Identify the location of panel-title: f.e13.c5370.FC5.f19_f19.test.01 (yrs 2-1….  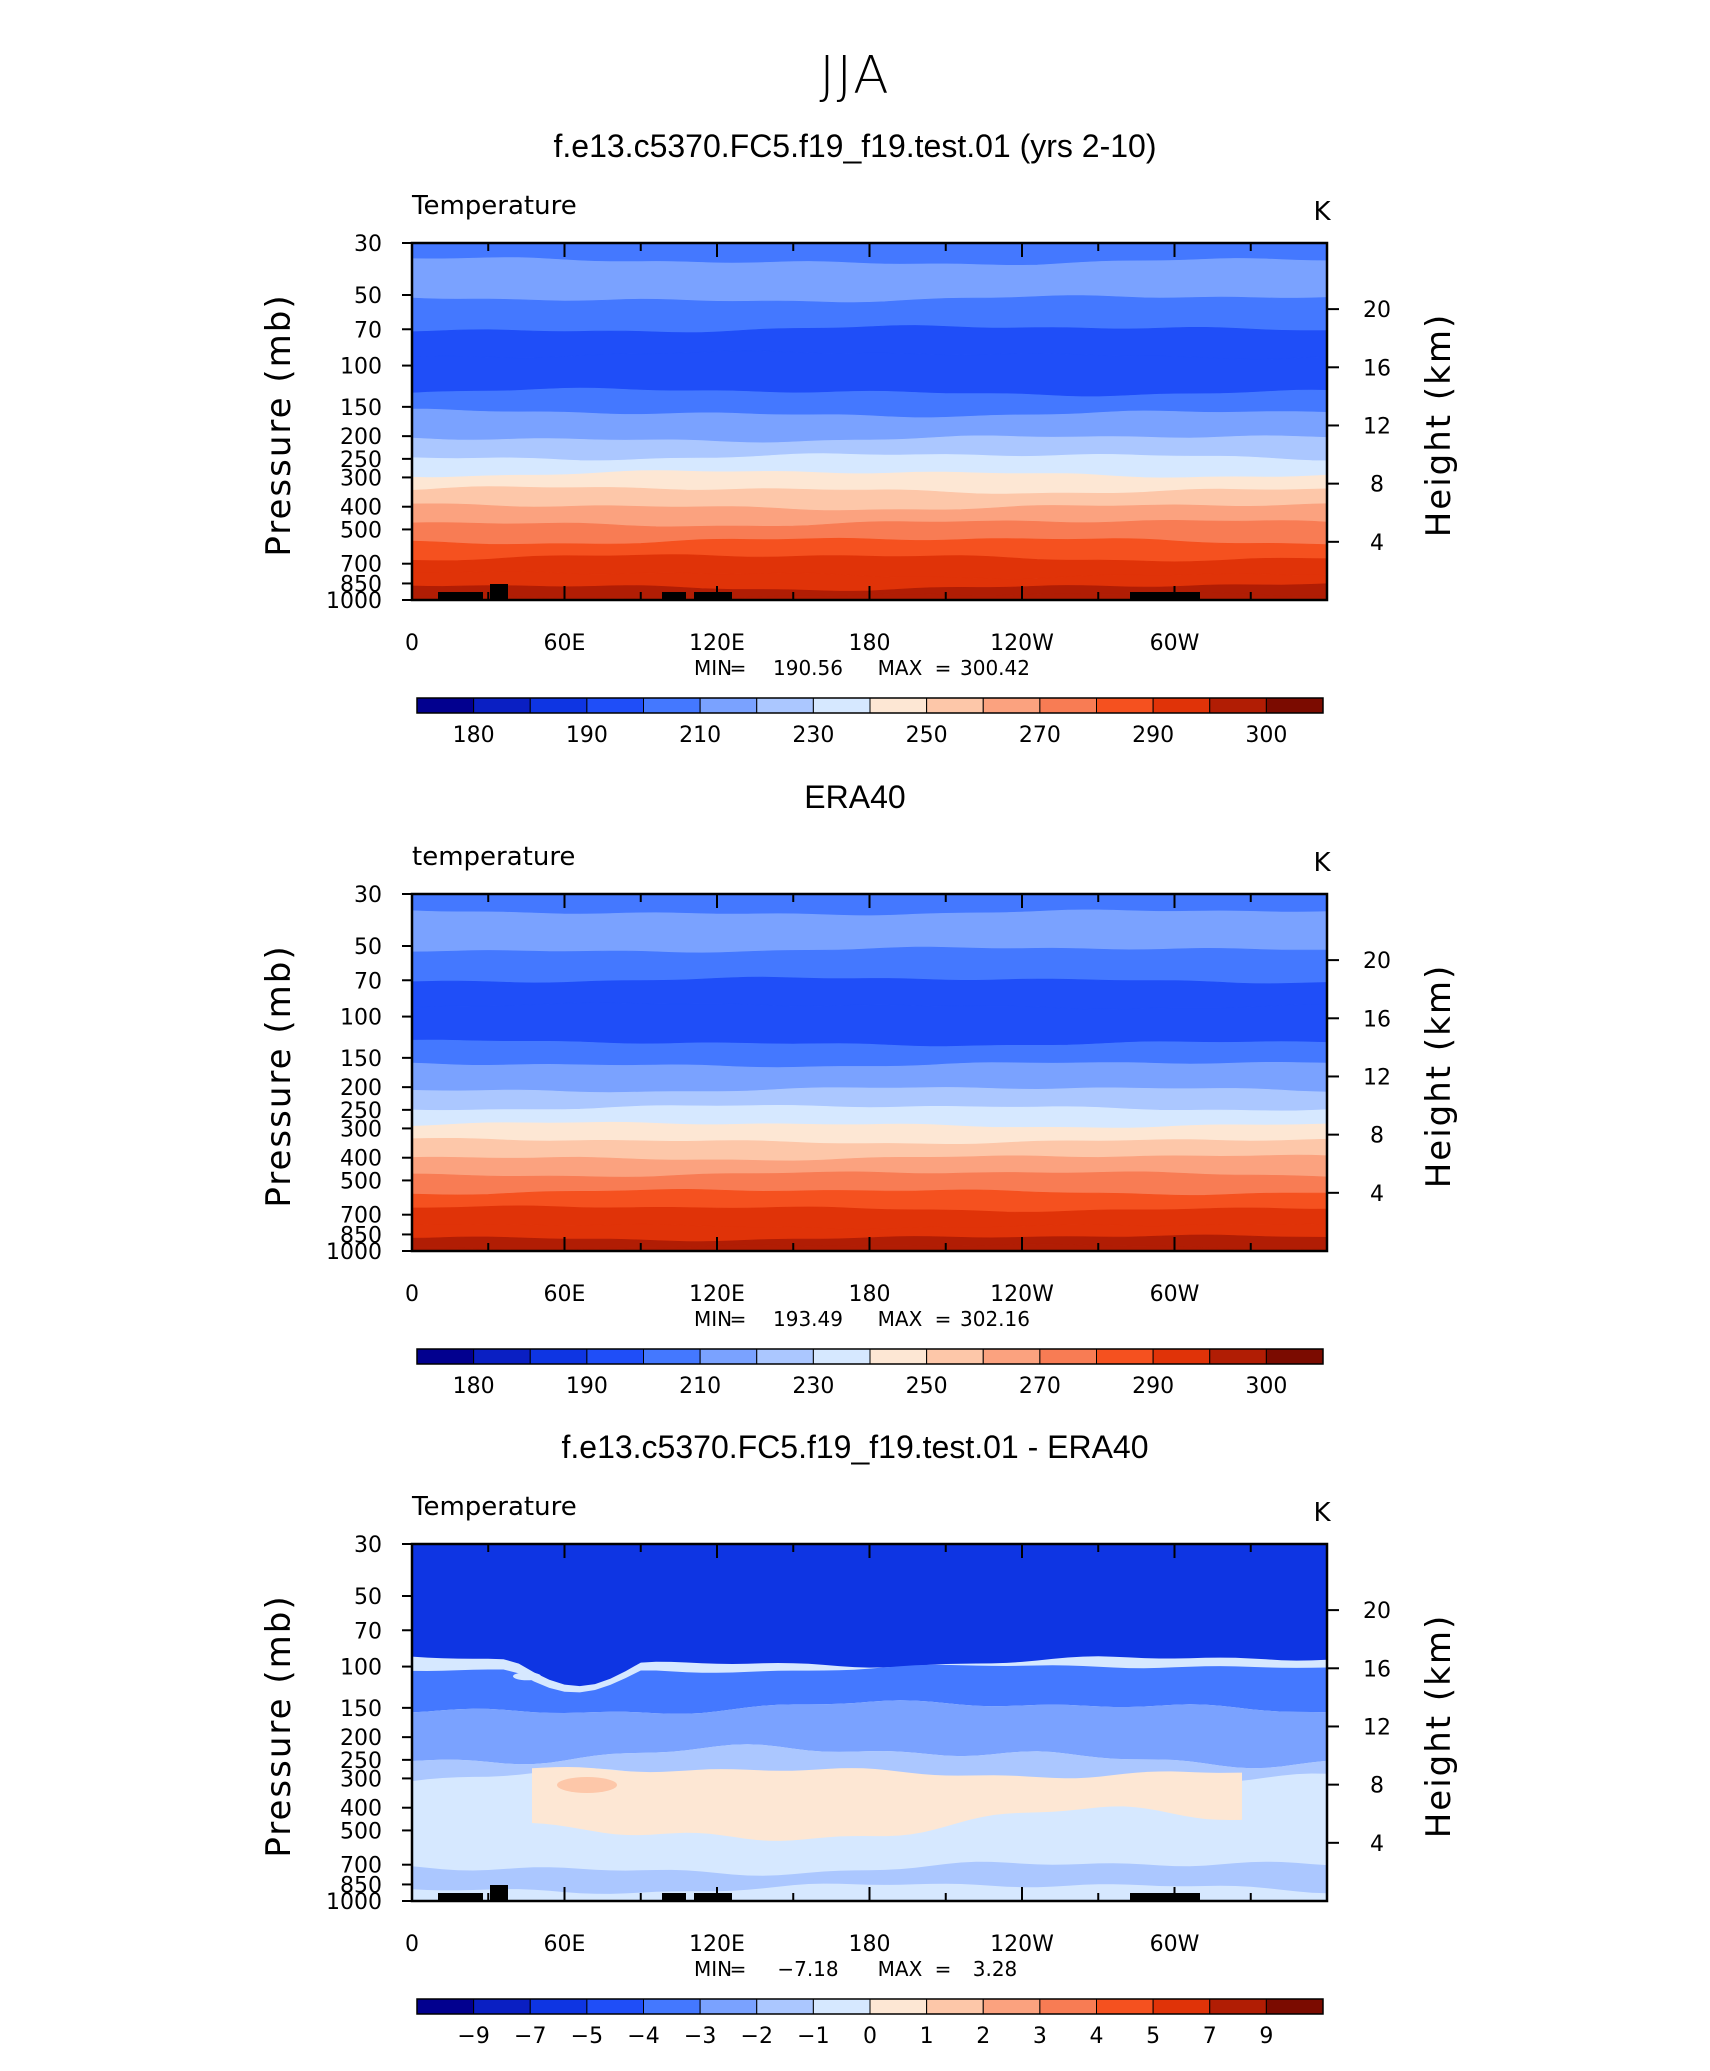
(855, 146).